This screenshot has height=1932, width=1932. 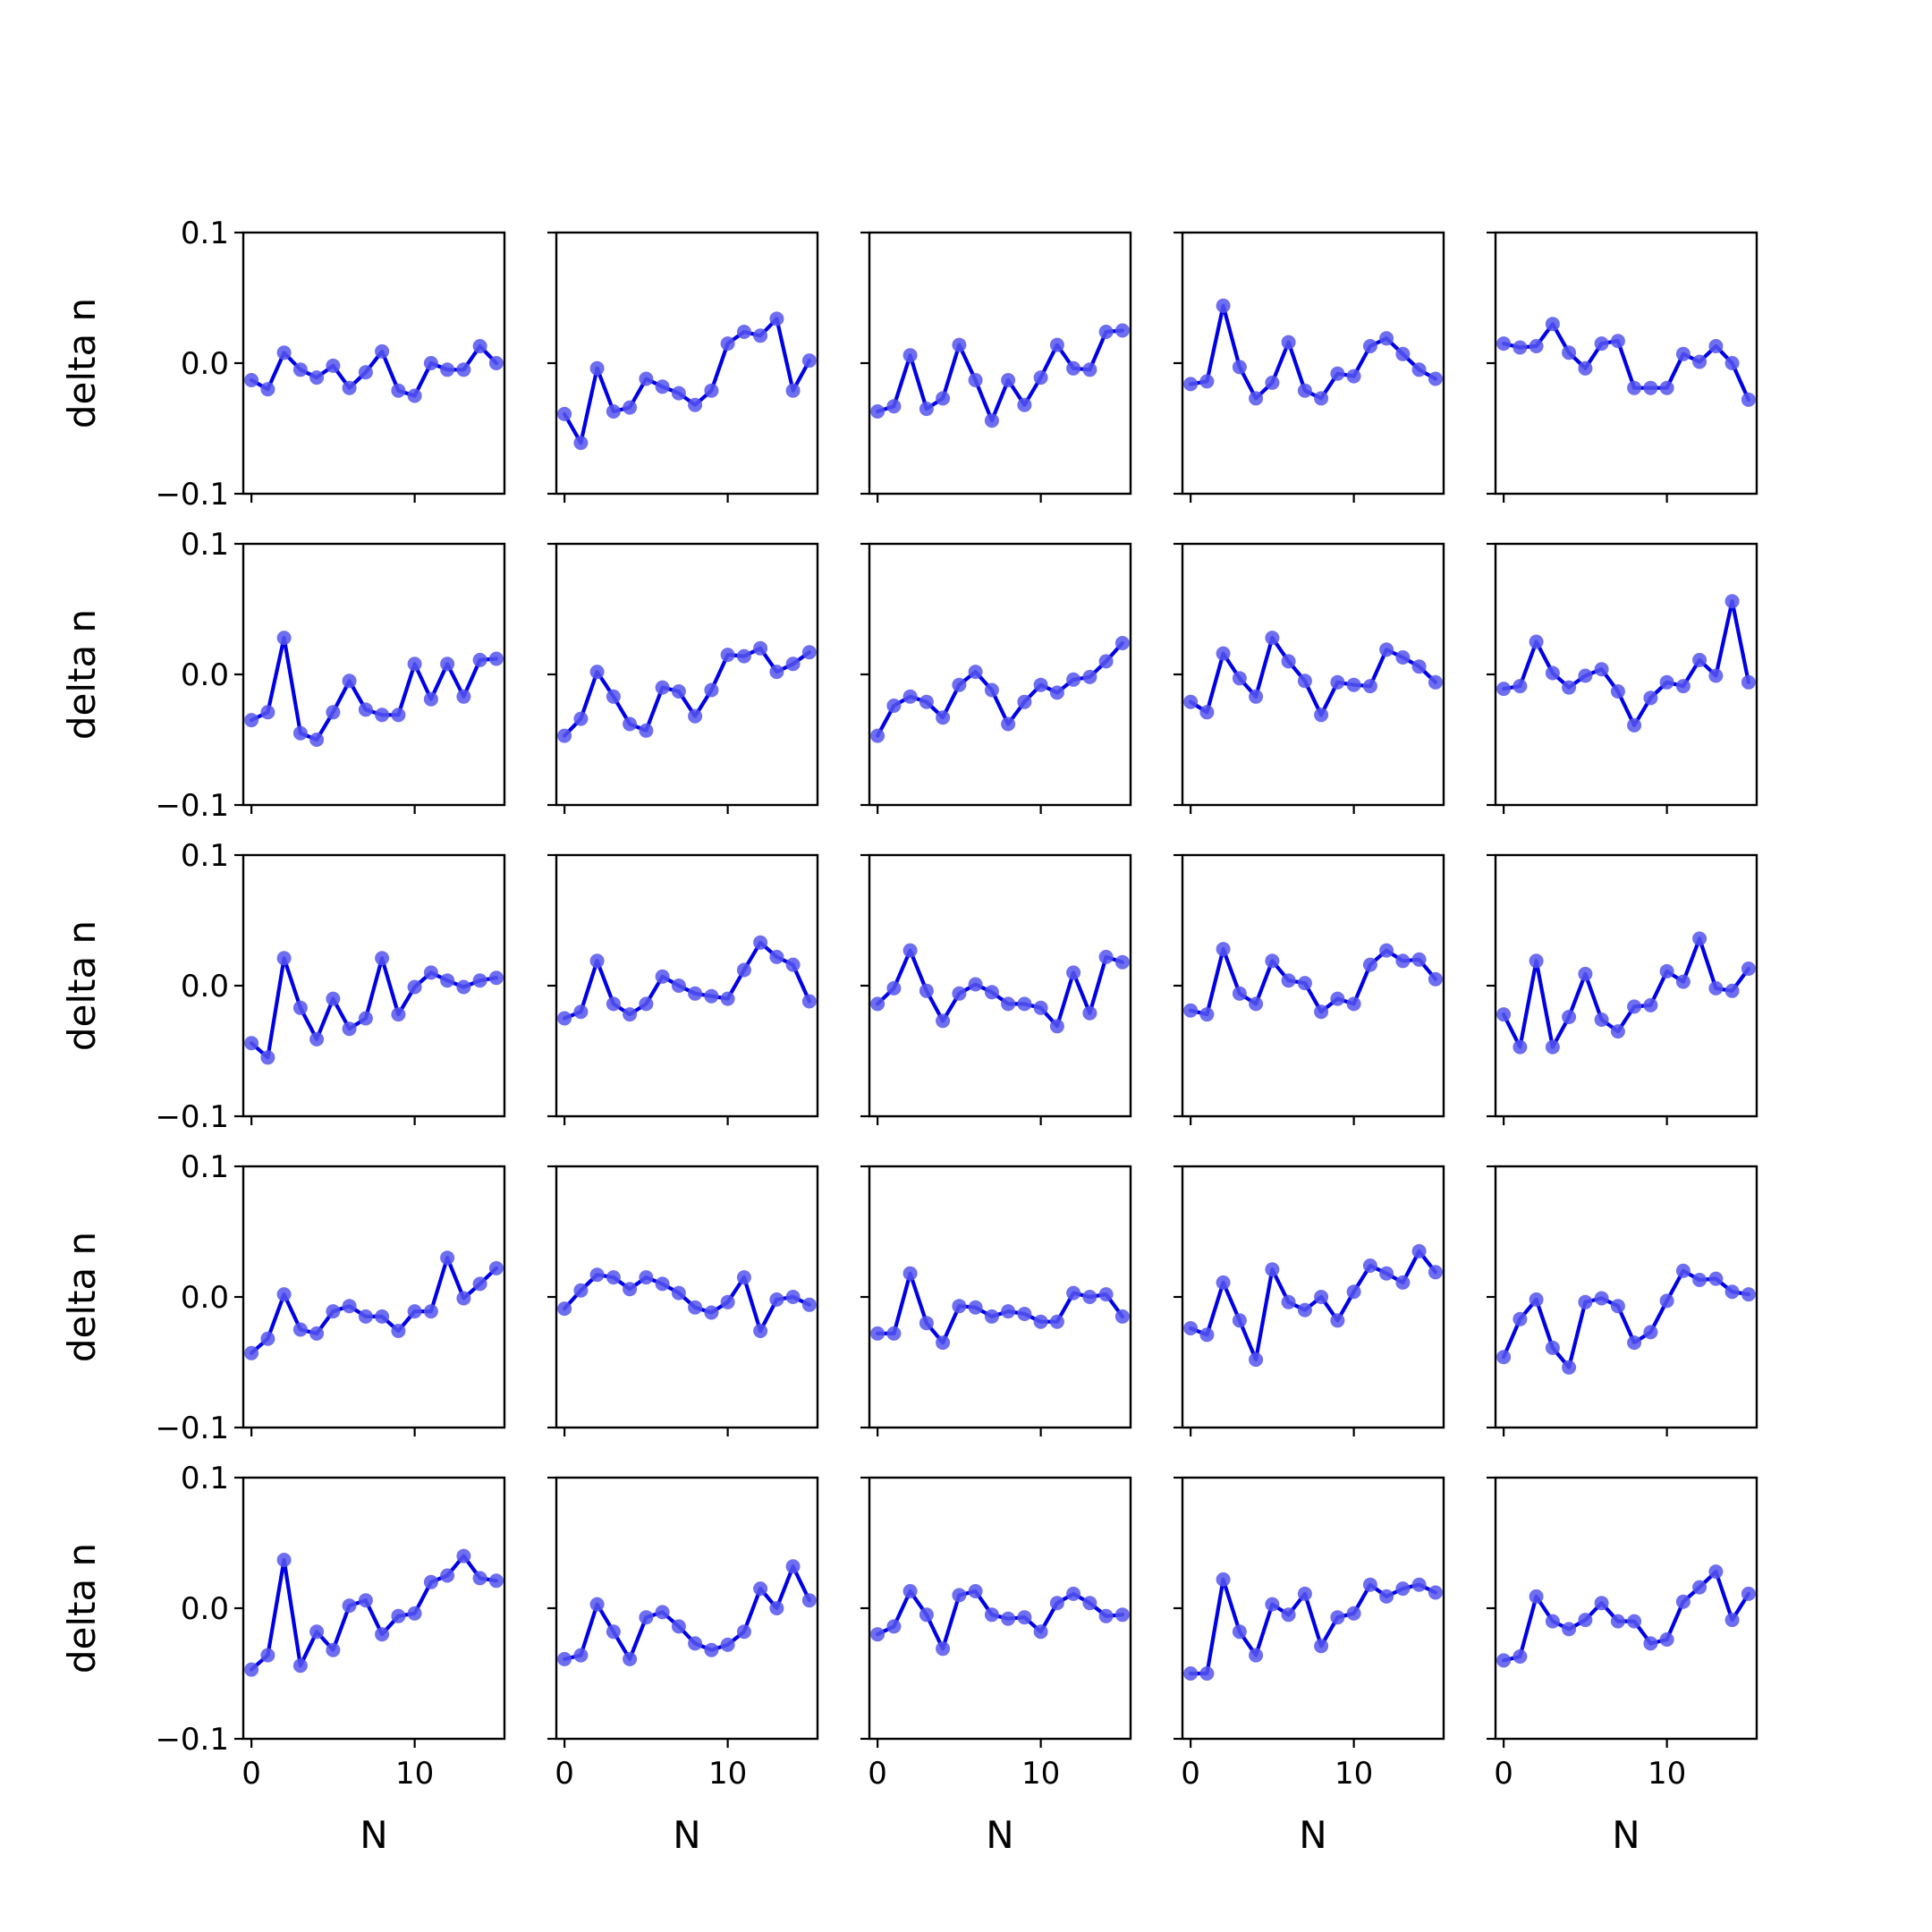 What do you see at coordinates (283, 1659) in the screenshot?
I see `subplot-r5-c1: 0.1 0.0 −0.1 0 10 delta n N` at bounding box center [283, 1659].